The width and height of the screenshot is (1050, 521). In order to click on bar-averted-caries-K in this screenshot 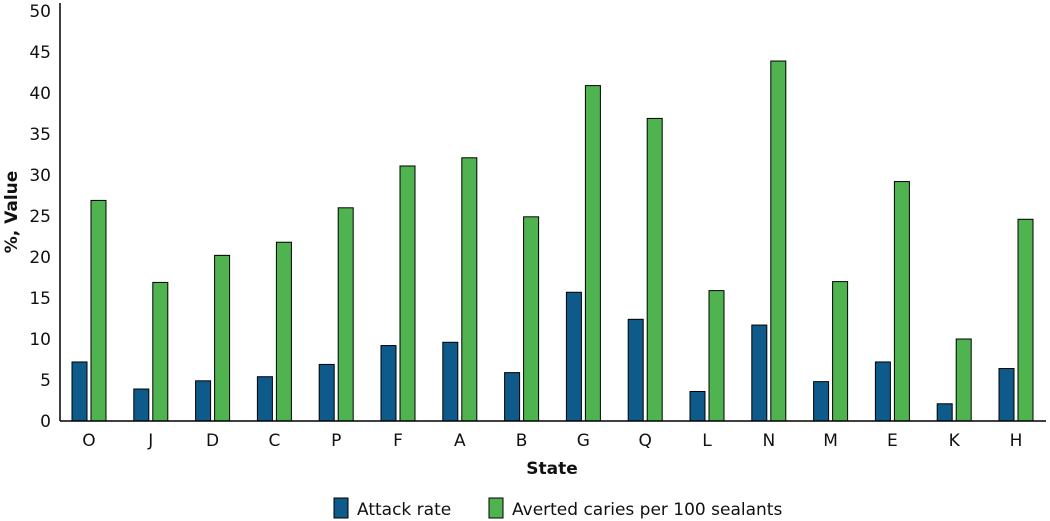, I will do `click(963, 380)`.